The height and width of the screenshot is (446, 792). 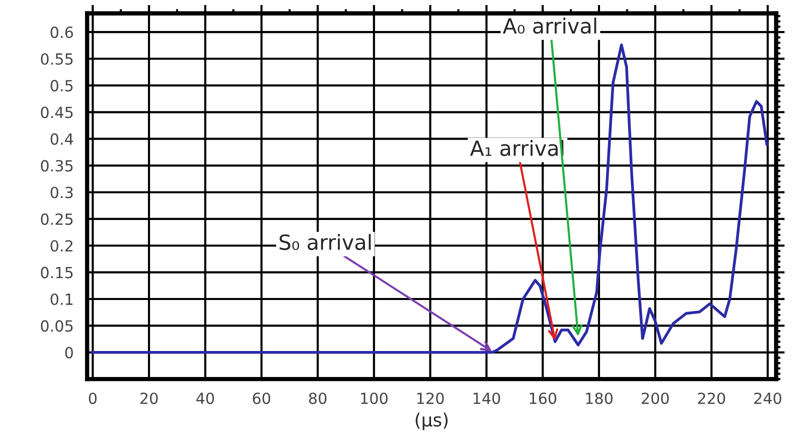 What do you see at coordinates (655, 398) in the screenshot?
I see `x-tick-label: 200` at bounding box center [655, 398].